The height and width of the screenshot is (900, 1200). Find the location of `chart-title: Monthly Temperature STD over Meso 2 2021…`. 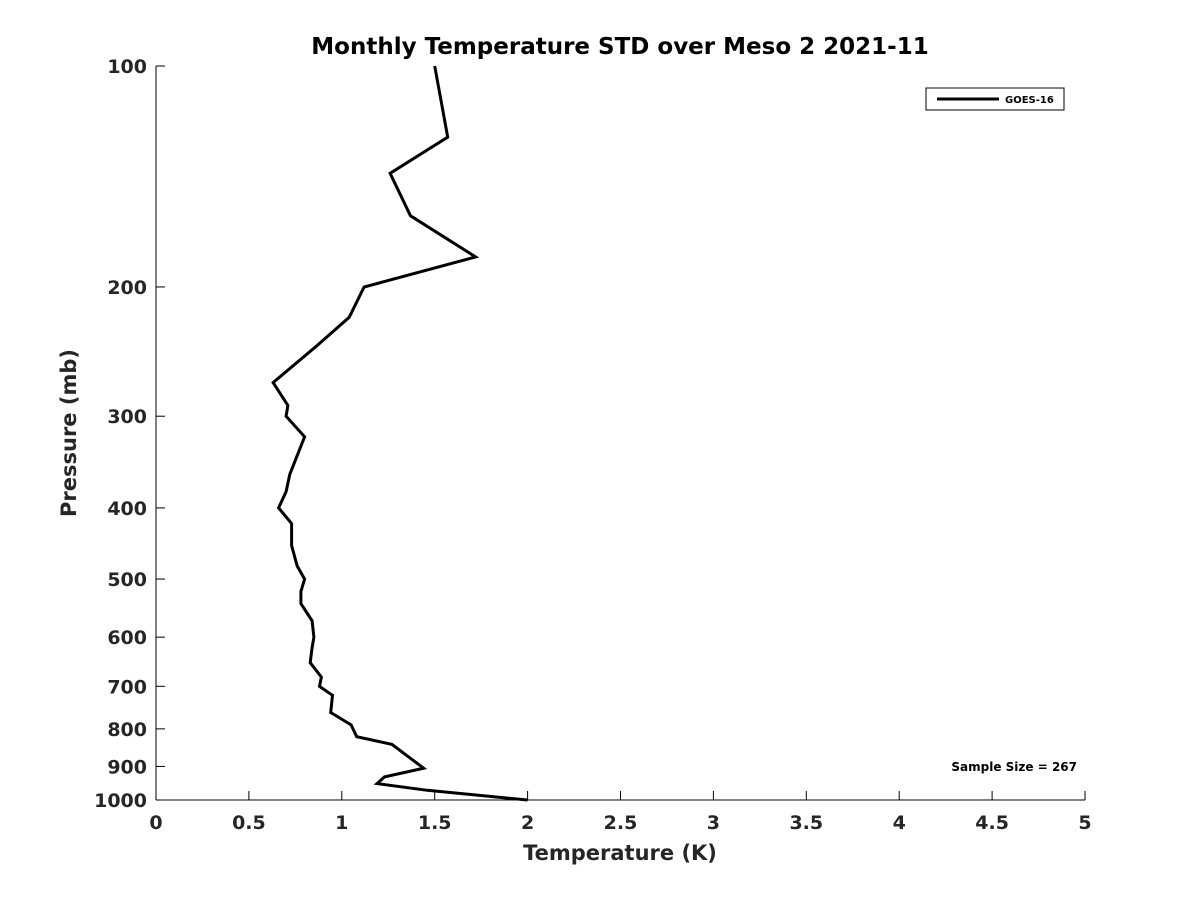

chart-title: Monthly Temperature STD over Meso 2 2021… is located at coordinates (619, 47).